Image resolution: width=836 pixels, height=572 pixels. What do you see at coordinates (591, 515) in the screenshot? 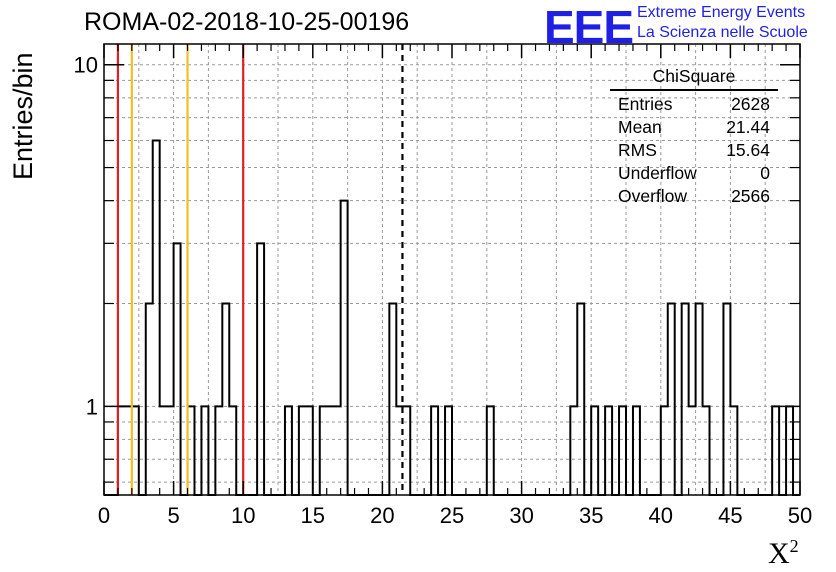
I see `x-tick-label: 35` at bounding box center [591, 515].